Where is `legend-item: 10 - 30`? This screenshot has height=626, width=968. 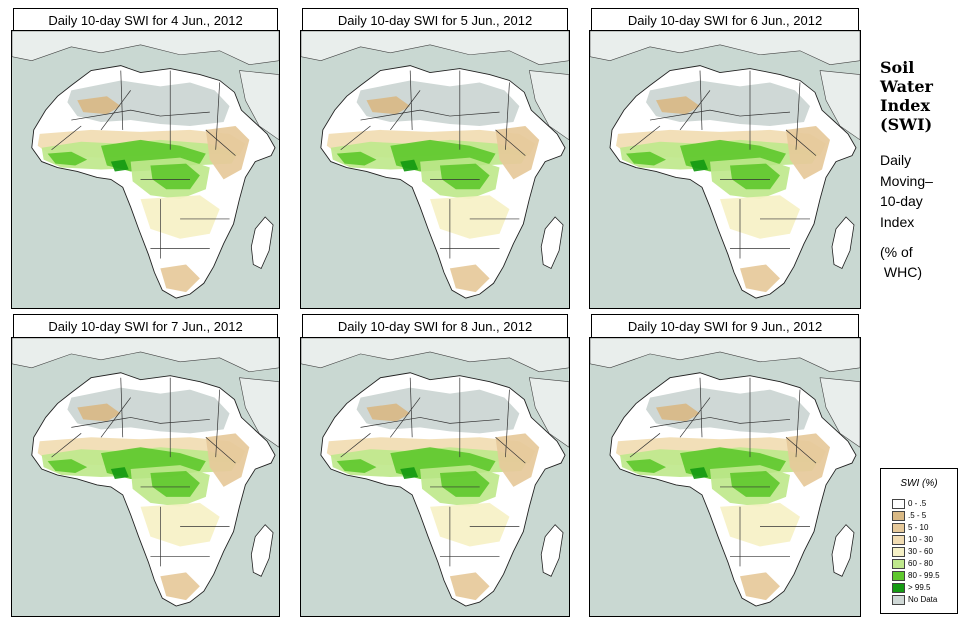
legend-item: 10 - 30 is located at coordinates (912, 540).